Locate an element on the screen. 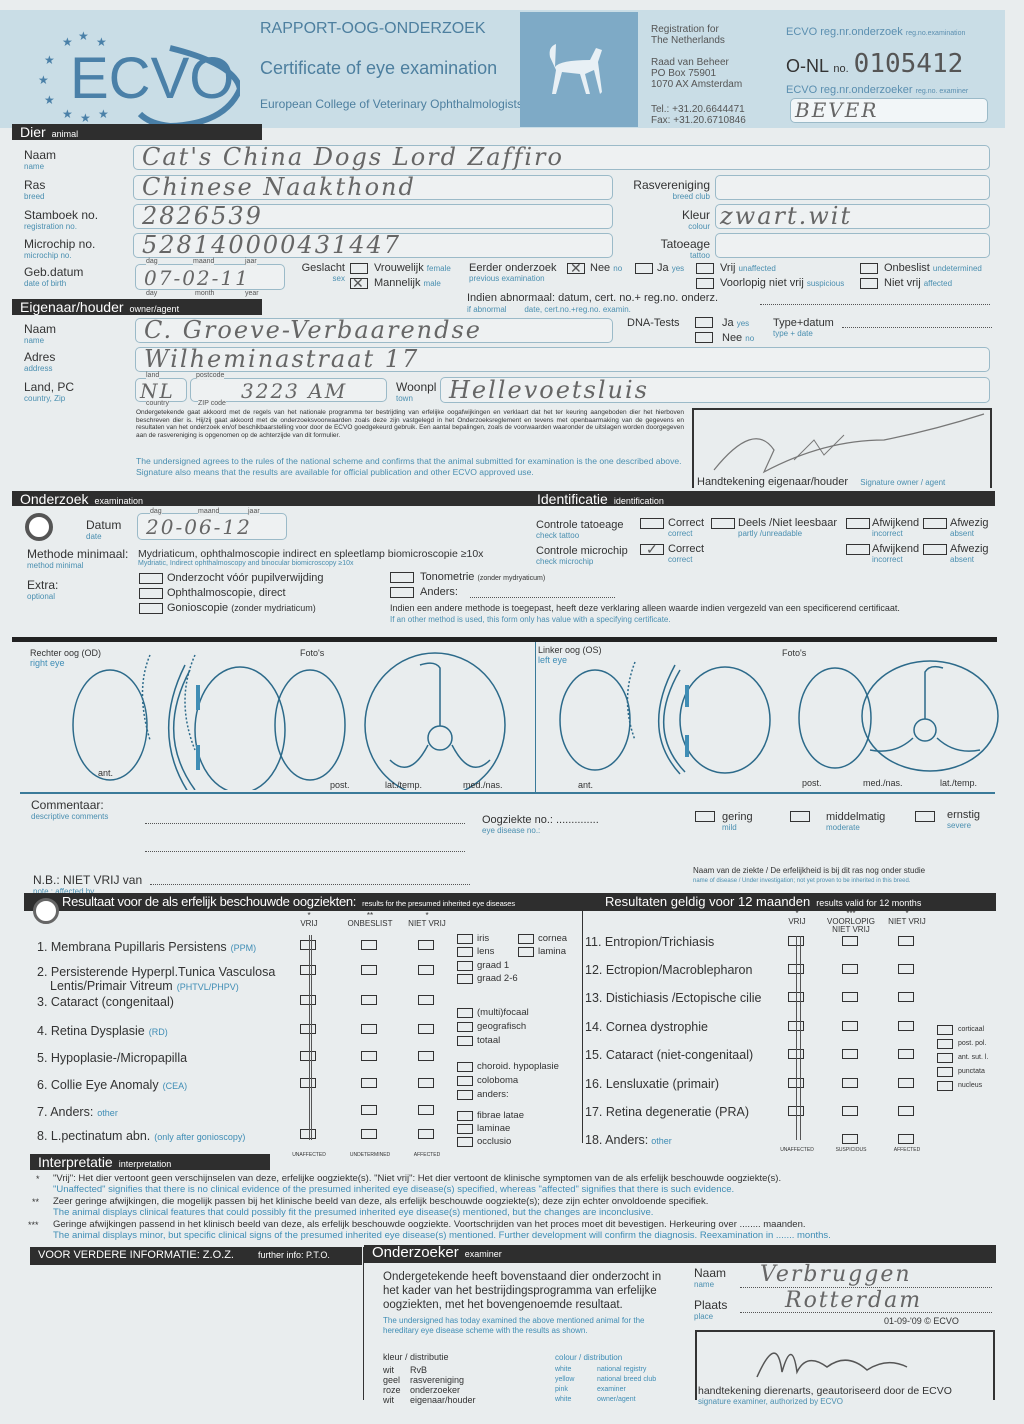 The width and height of the screenshot is (1024, 1424). examiner-name-field: Verbruggen is located at coordinates (866, 1275).